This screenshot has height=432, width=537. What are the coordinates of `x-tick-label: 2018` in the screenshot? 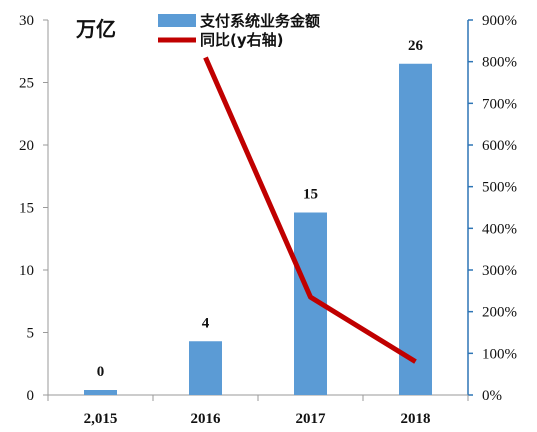 It's located at (416, 419).